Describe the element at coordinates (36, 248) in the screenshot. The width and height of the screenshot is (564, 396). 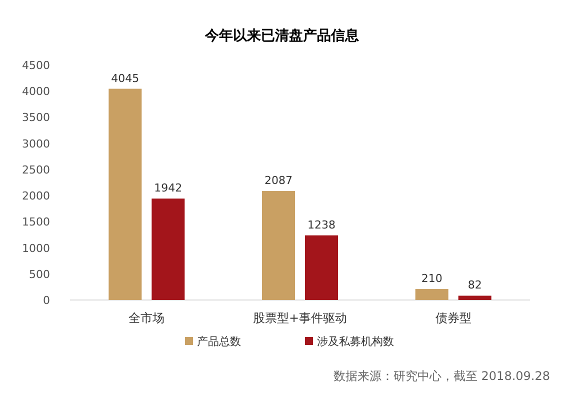
I see `y-tick-label: 1000` at that location.